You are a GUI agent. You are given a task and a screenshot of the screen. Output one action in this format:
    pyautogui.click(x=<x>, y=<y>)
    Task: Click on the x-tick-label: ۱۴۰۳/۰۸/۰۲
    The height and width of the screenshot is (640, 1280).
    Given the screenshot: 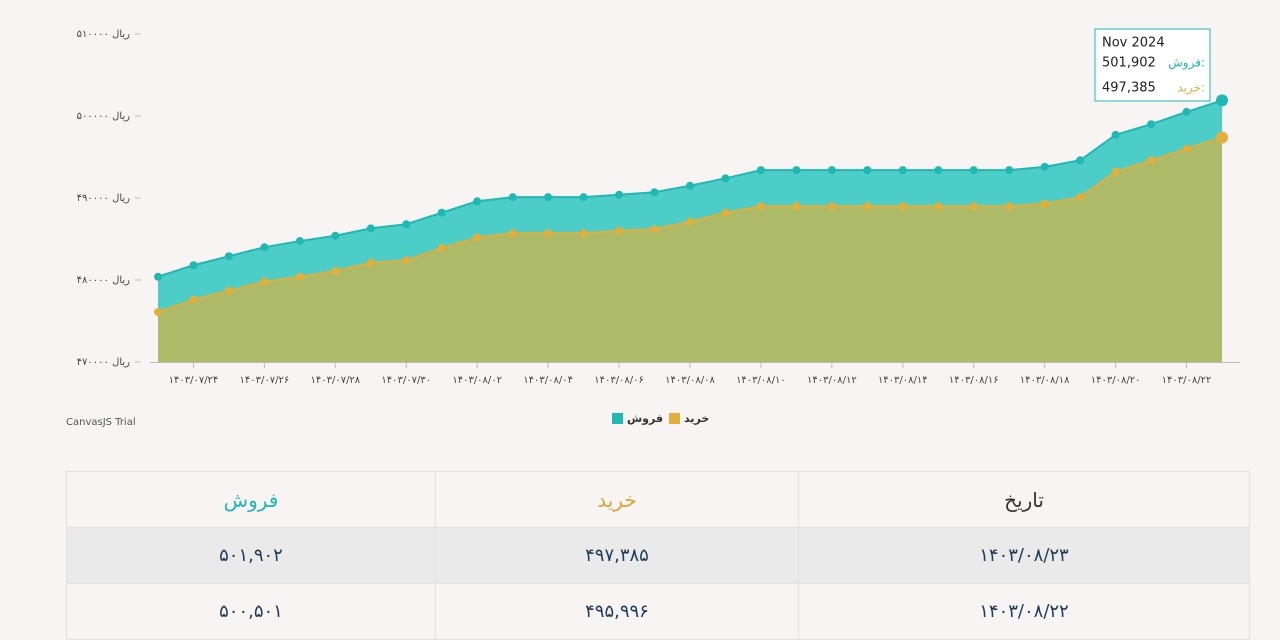 What is the action you would take?
    pyautogui.click(x=477, y=380)
    